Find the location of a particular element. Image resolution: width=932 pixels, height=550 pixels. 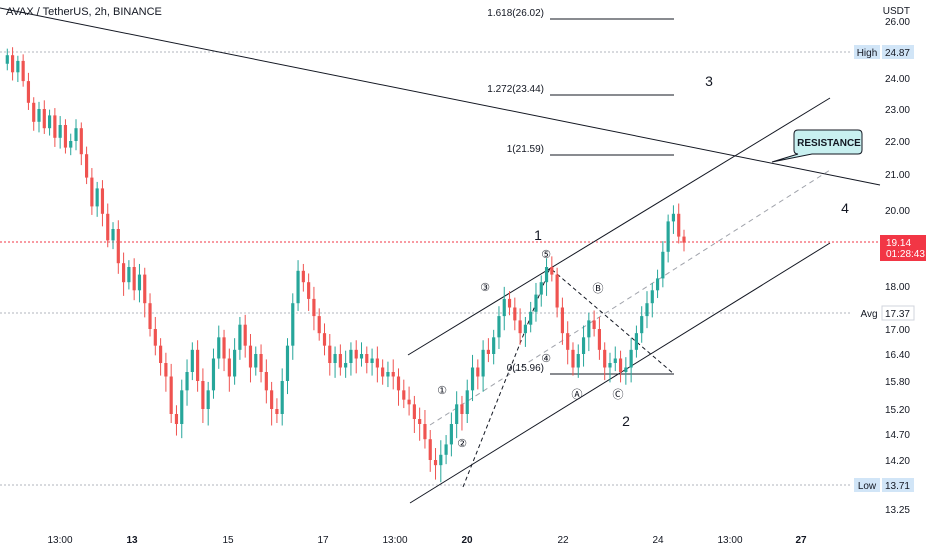

subwave-label-a: Ⓐ is located at coordinates (577, 394).